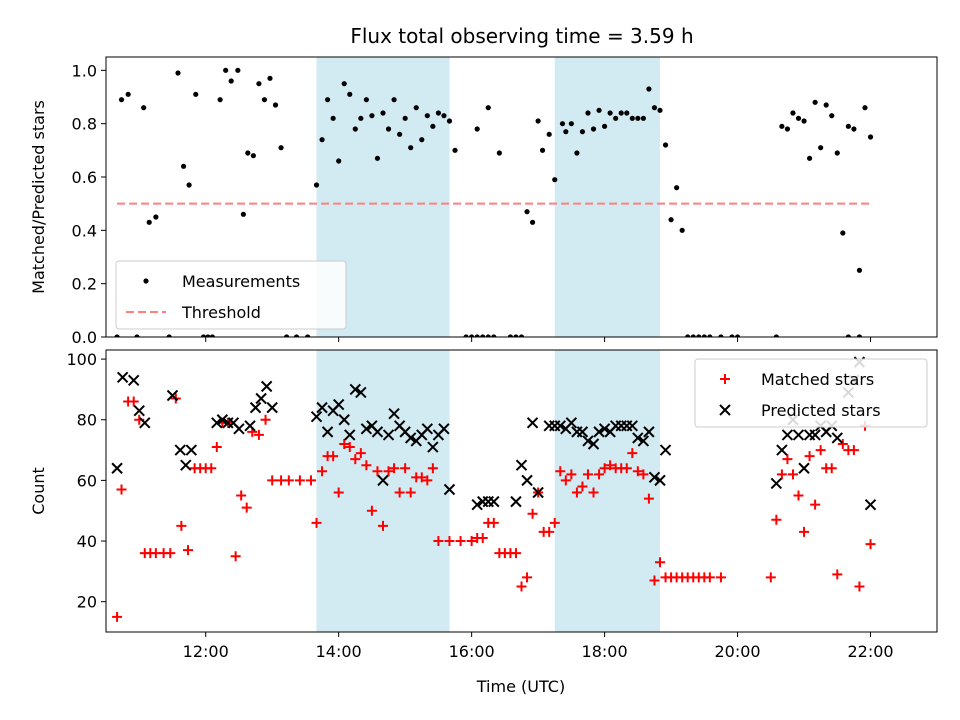 This screenshot has height=720, width=960. What do you see at coordinates (146, 281) in the screenshot?
I see `legend-measurement-marker` at bounding box center [146, 281].